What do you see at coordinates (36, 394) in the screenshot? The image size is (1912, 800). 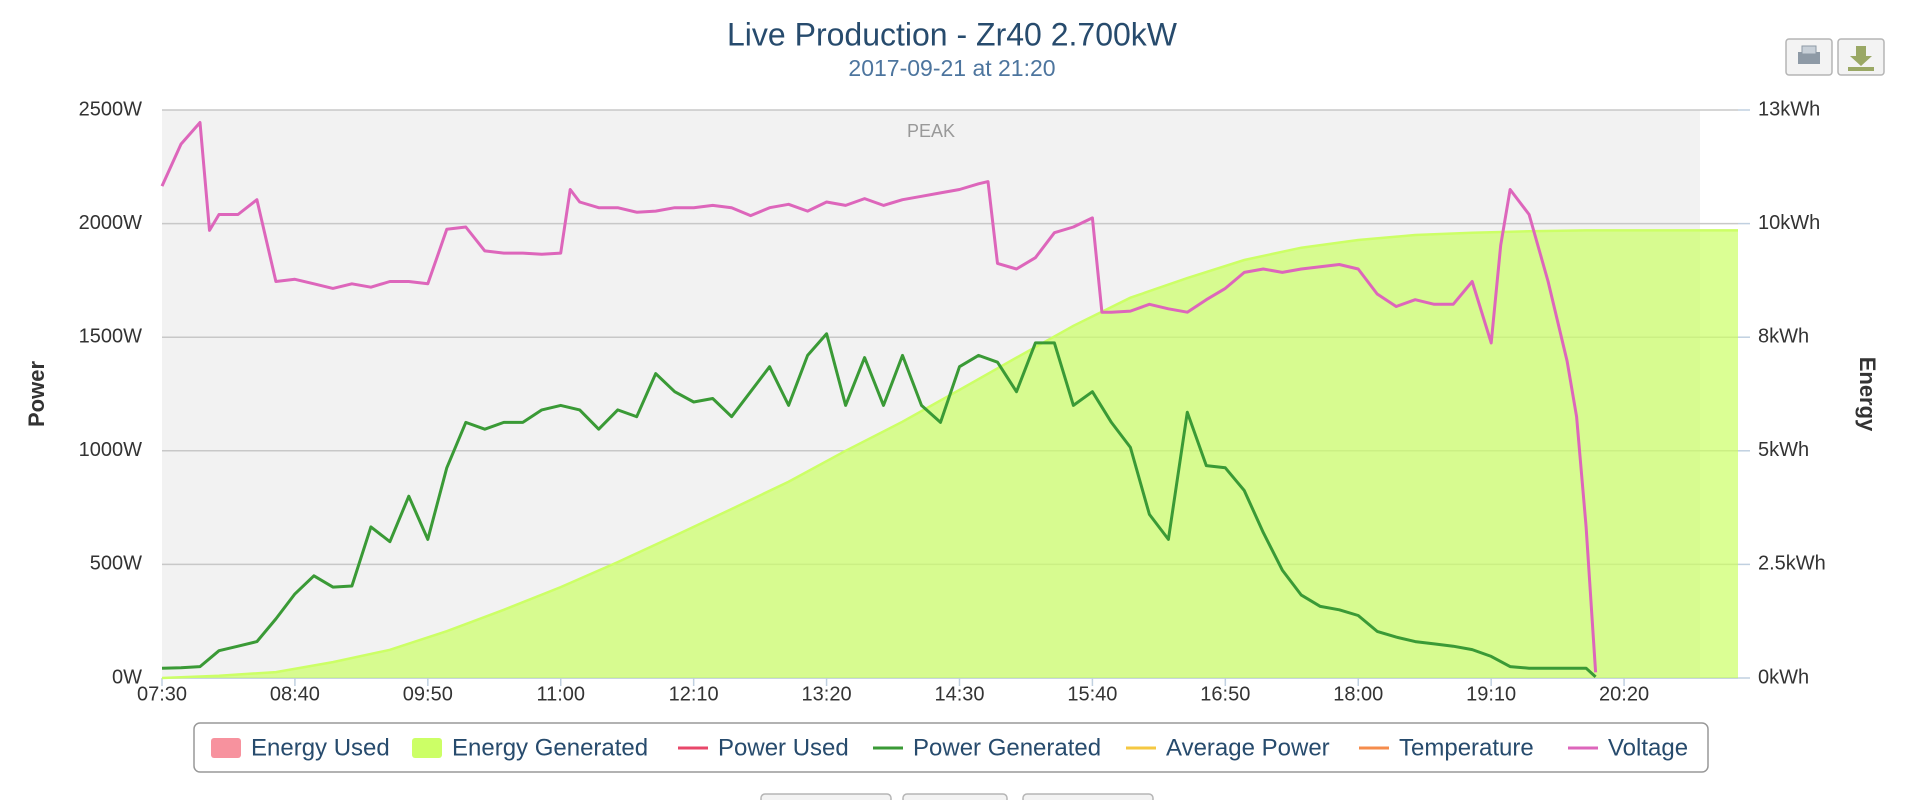 I see `y-axis-title: Power` at bounding box center [36, 394].